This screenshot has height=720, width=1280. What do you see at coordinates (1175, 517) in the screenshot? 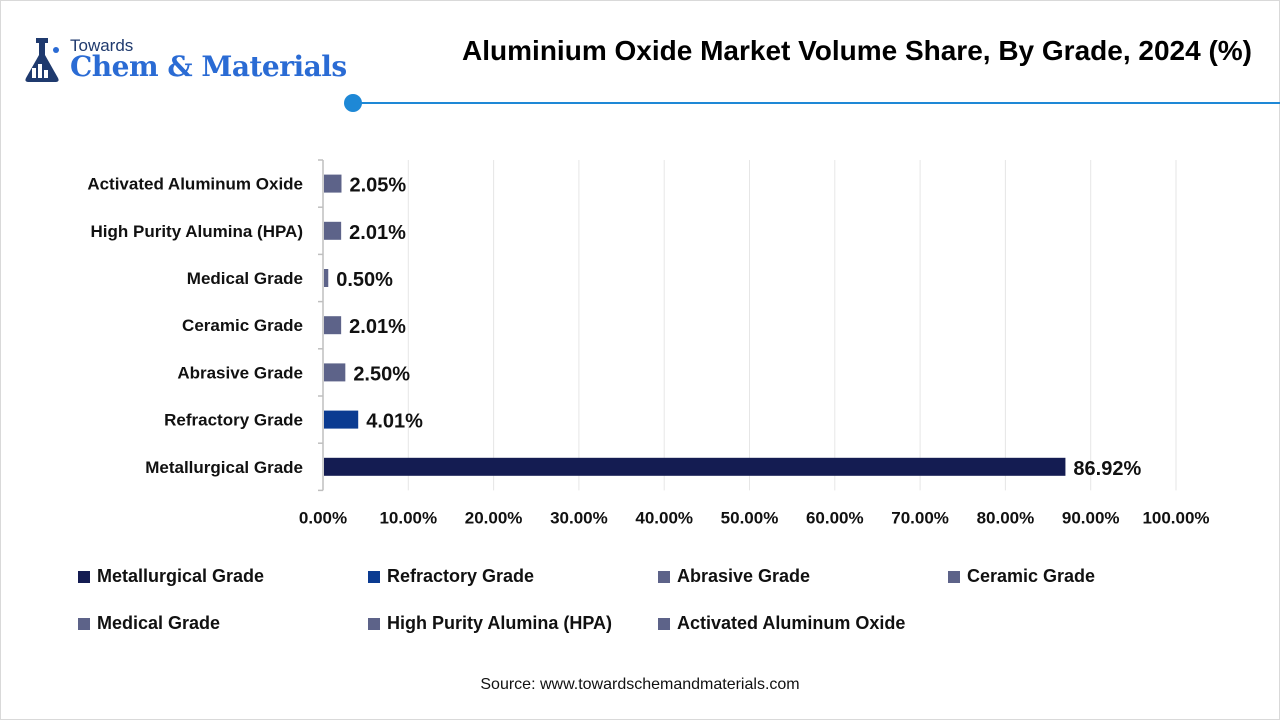
I see `x-tick-label: 100.00%` at bounding box center [1175, 517].